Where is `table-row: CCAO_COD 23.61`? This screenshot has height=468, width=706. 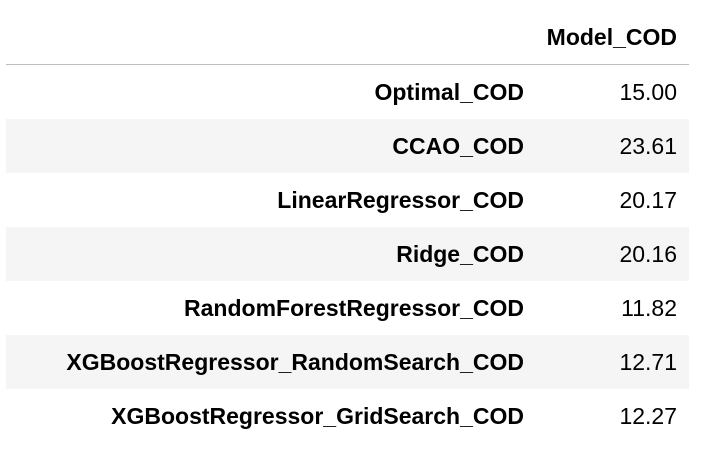 table-row: CCAO_COD 23.61 is located at coordinates (347, 146).